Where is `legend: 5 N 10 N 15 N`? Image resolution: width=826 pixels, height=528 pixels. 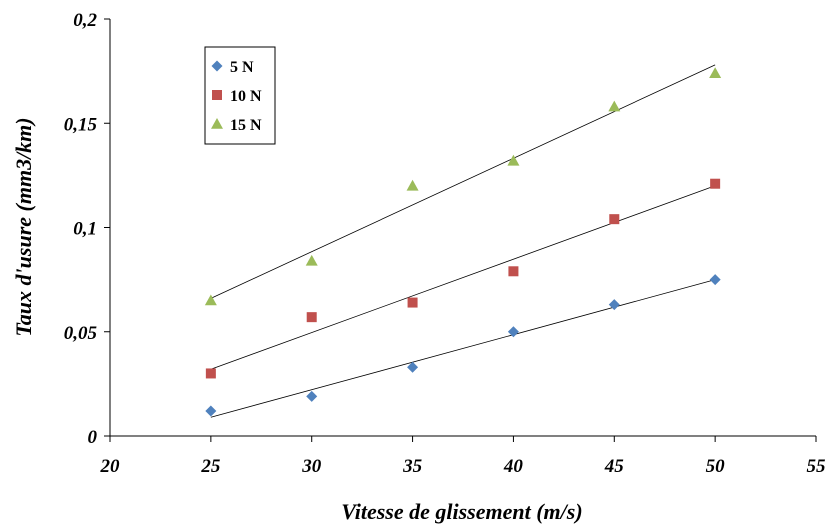 legend: 5 N 10 N 15 N is located at coordinates (240, 95).